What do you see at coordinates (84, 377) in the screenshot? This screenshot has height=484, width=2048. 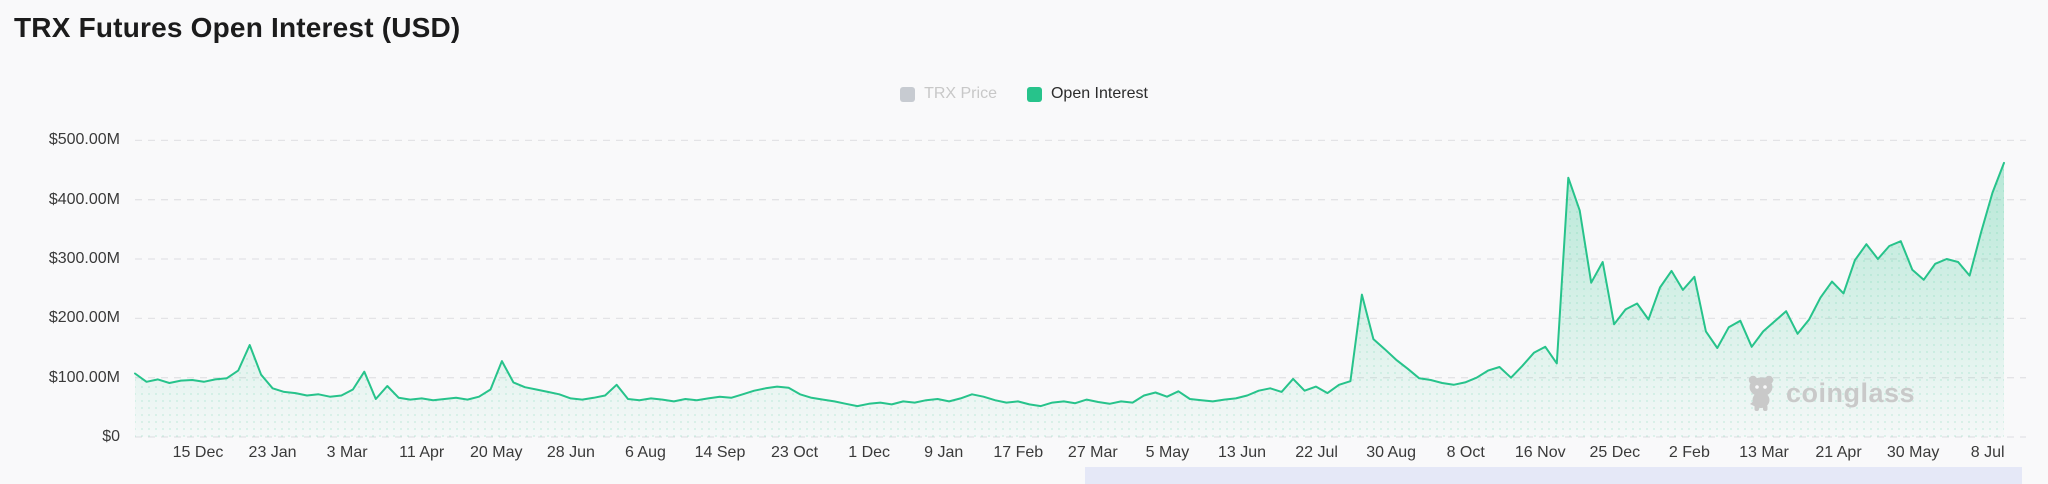 I see `y-axis-label: $100.00M` at bounding box center [84, 377].